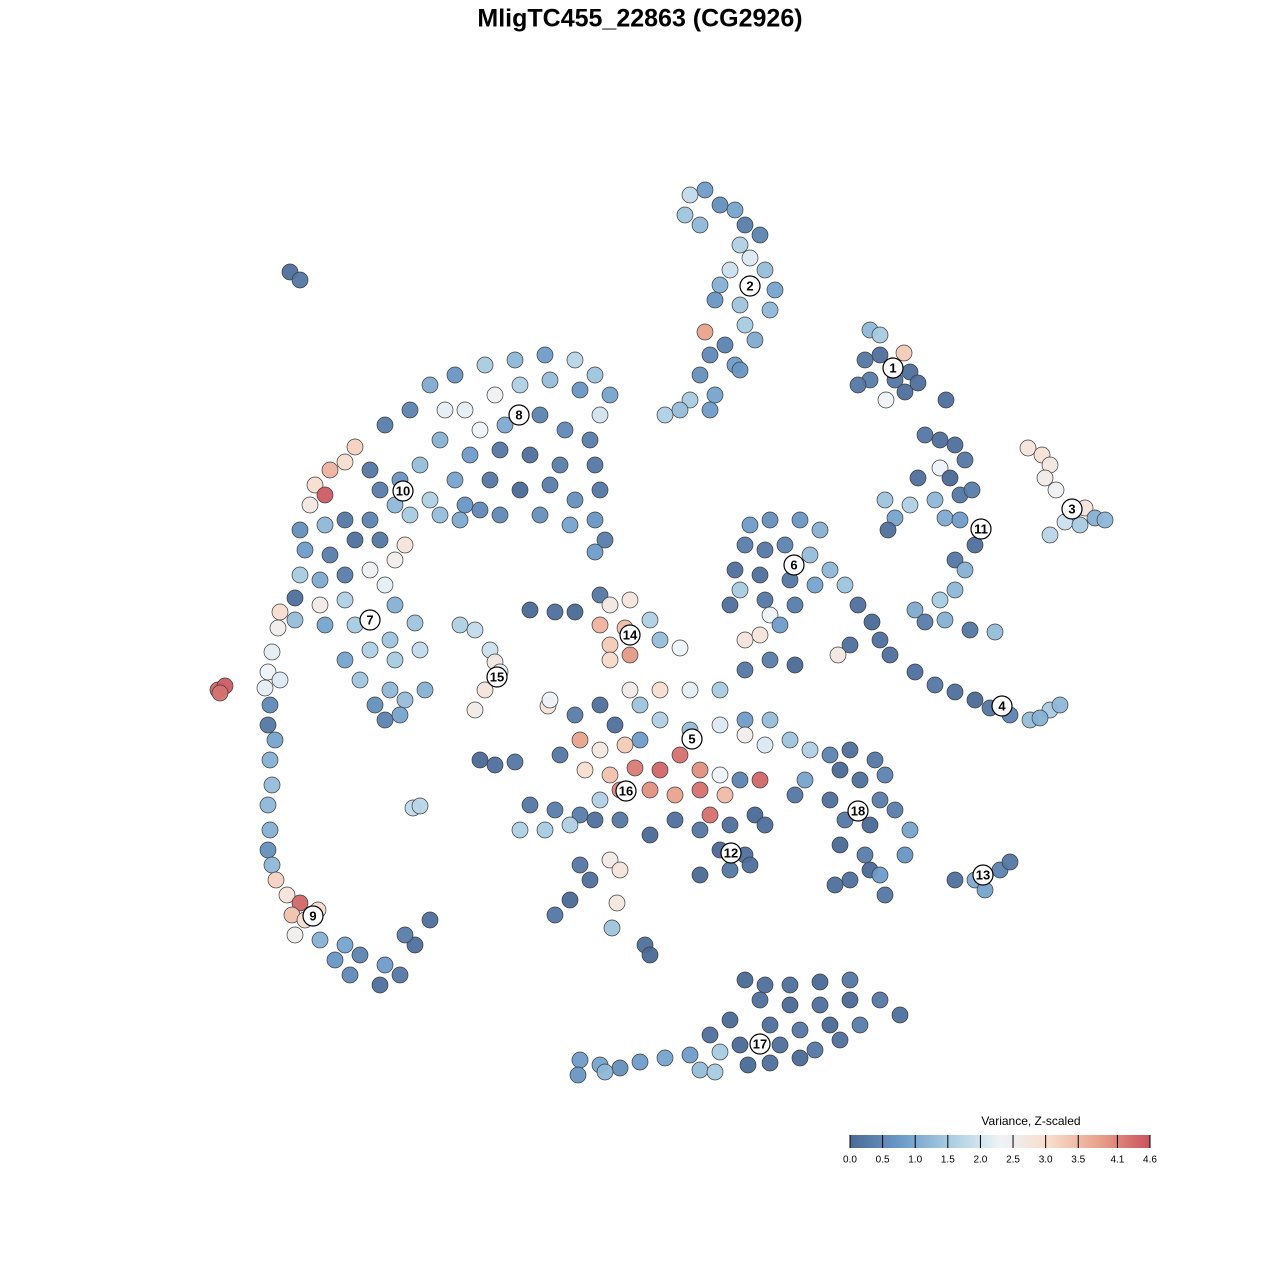 The width and height of the screenshot is (1280, 1285). I want to click on chart-title: MligTC455_22863 (CG2926), so click(639, 19).